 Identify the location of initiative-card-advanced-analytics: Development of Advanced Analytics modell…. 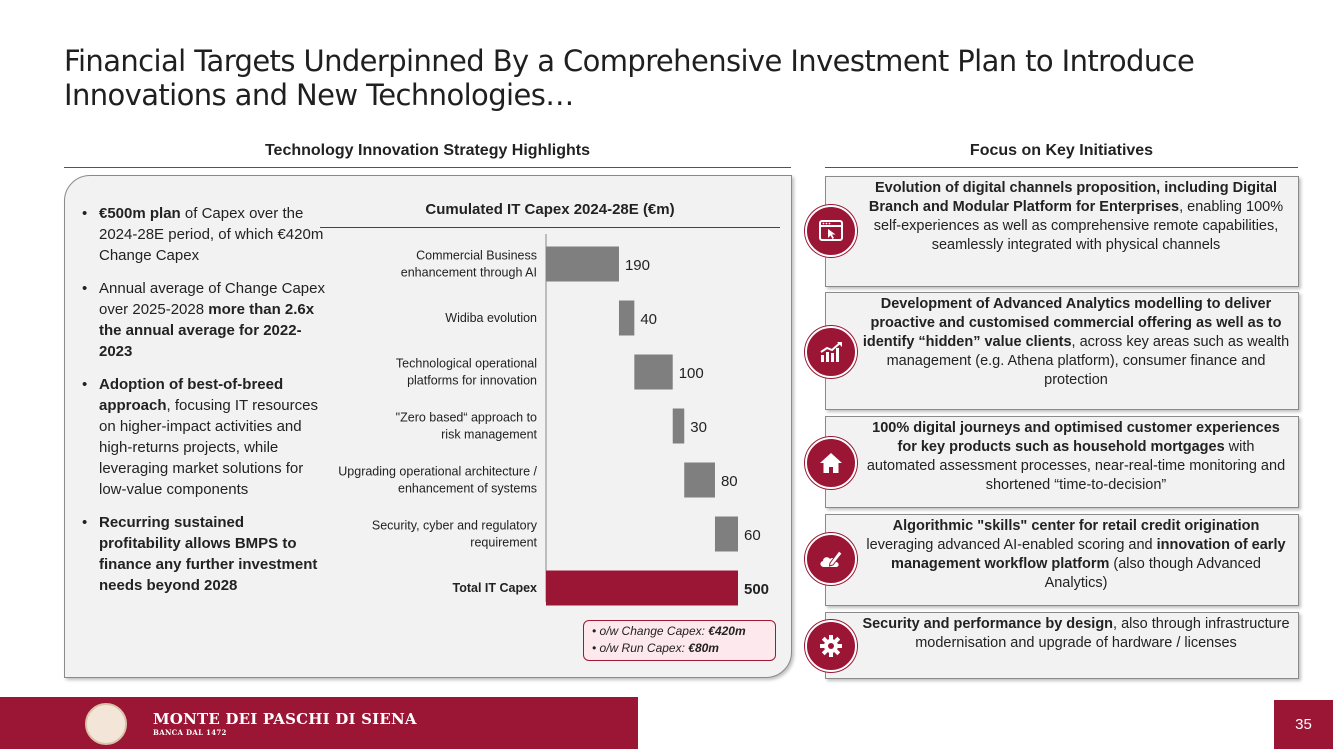
(1062, 351).